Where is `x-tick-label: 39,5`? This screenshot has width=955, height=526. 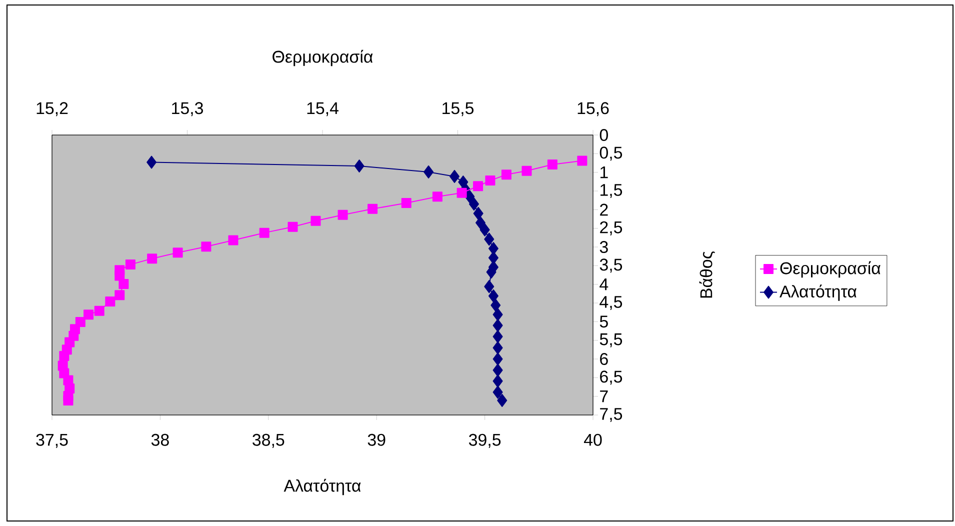
x-tick-label: 39,5 is located at coordinates (484, 441).